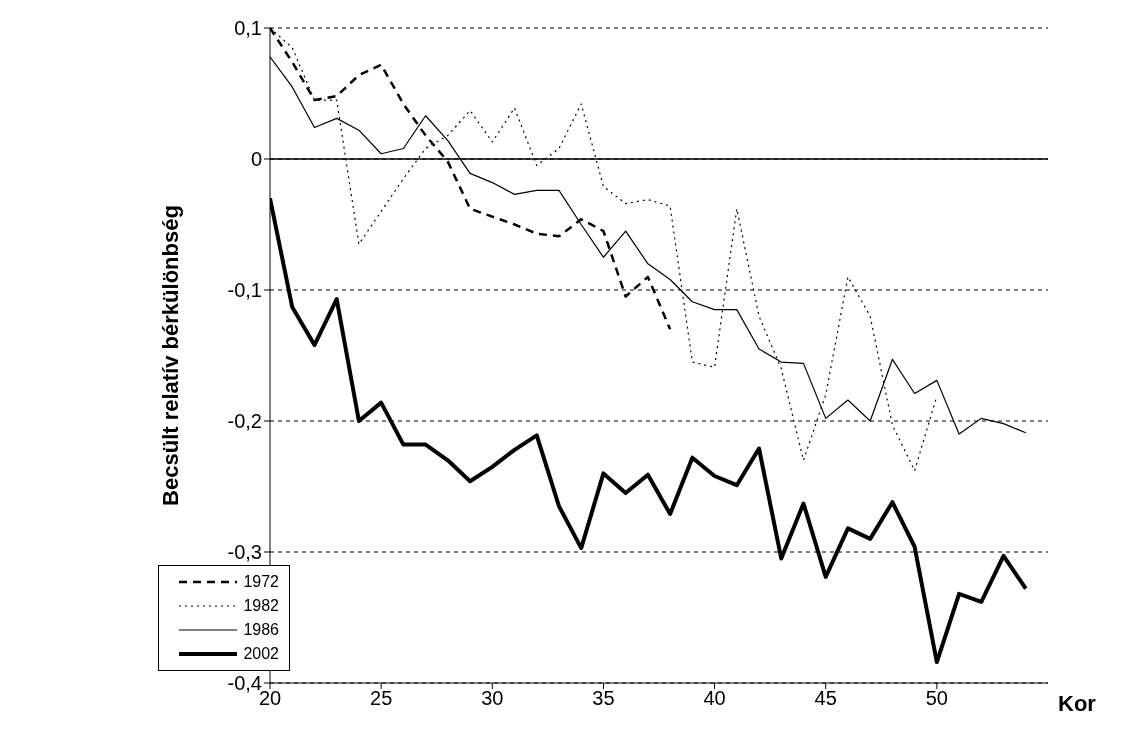  Describe the element at coordinates (492, 698) in the screenshot. I see `x-tick-label: 30` at that location.